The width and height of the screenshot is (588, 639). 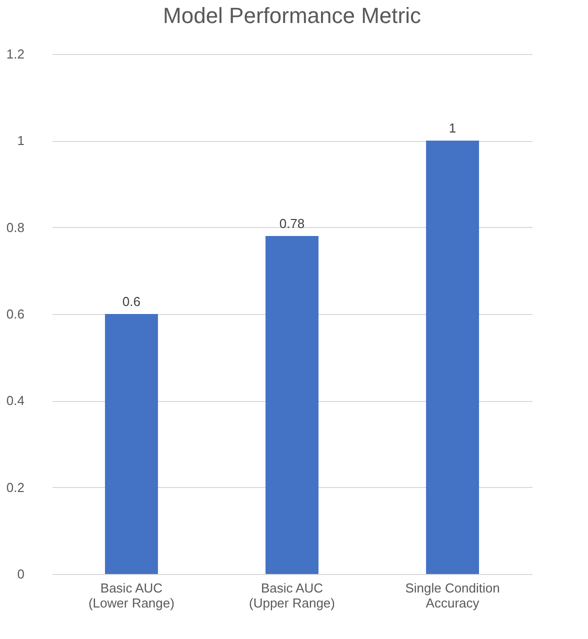 I want to click on data-label: 1, so click(x=452, y=128).